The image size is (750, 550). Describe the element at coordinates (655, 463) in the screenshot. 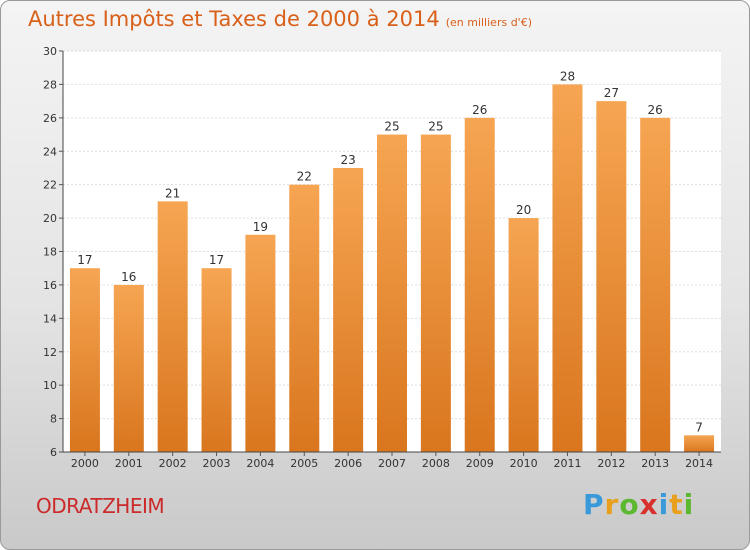

I see `x-tick-label: 2013` at that location.